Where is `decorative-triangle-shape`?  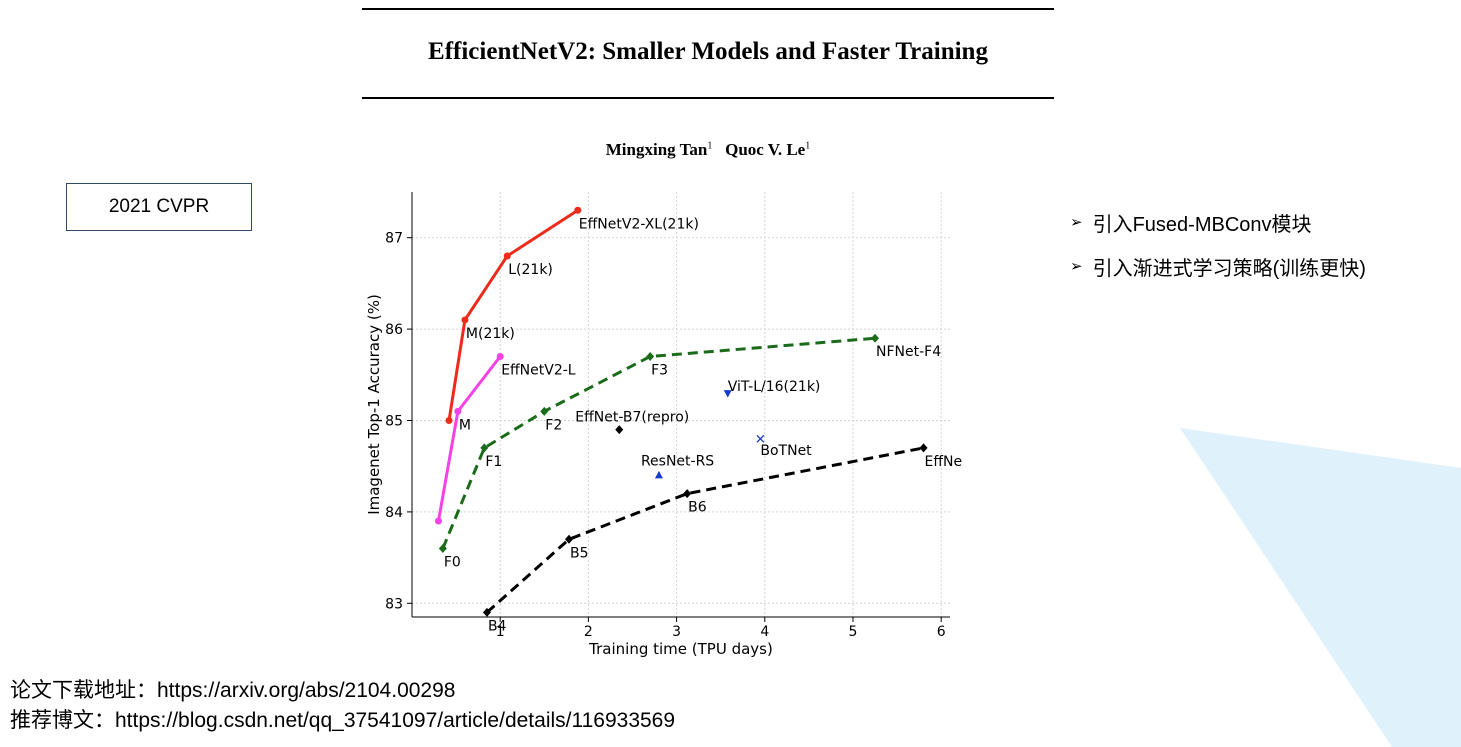 decorative-triangle-shape is located at coordinates (1320, 587).